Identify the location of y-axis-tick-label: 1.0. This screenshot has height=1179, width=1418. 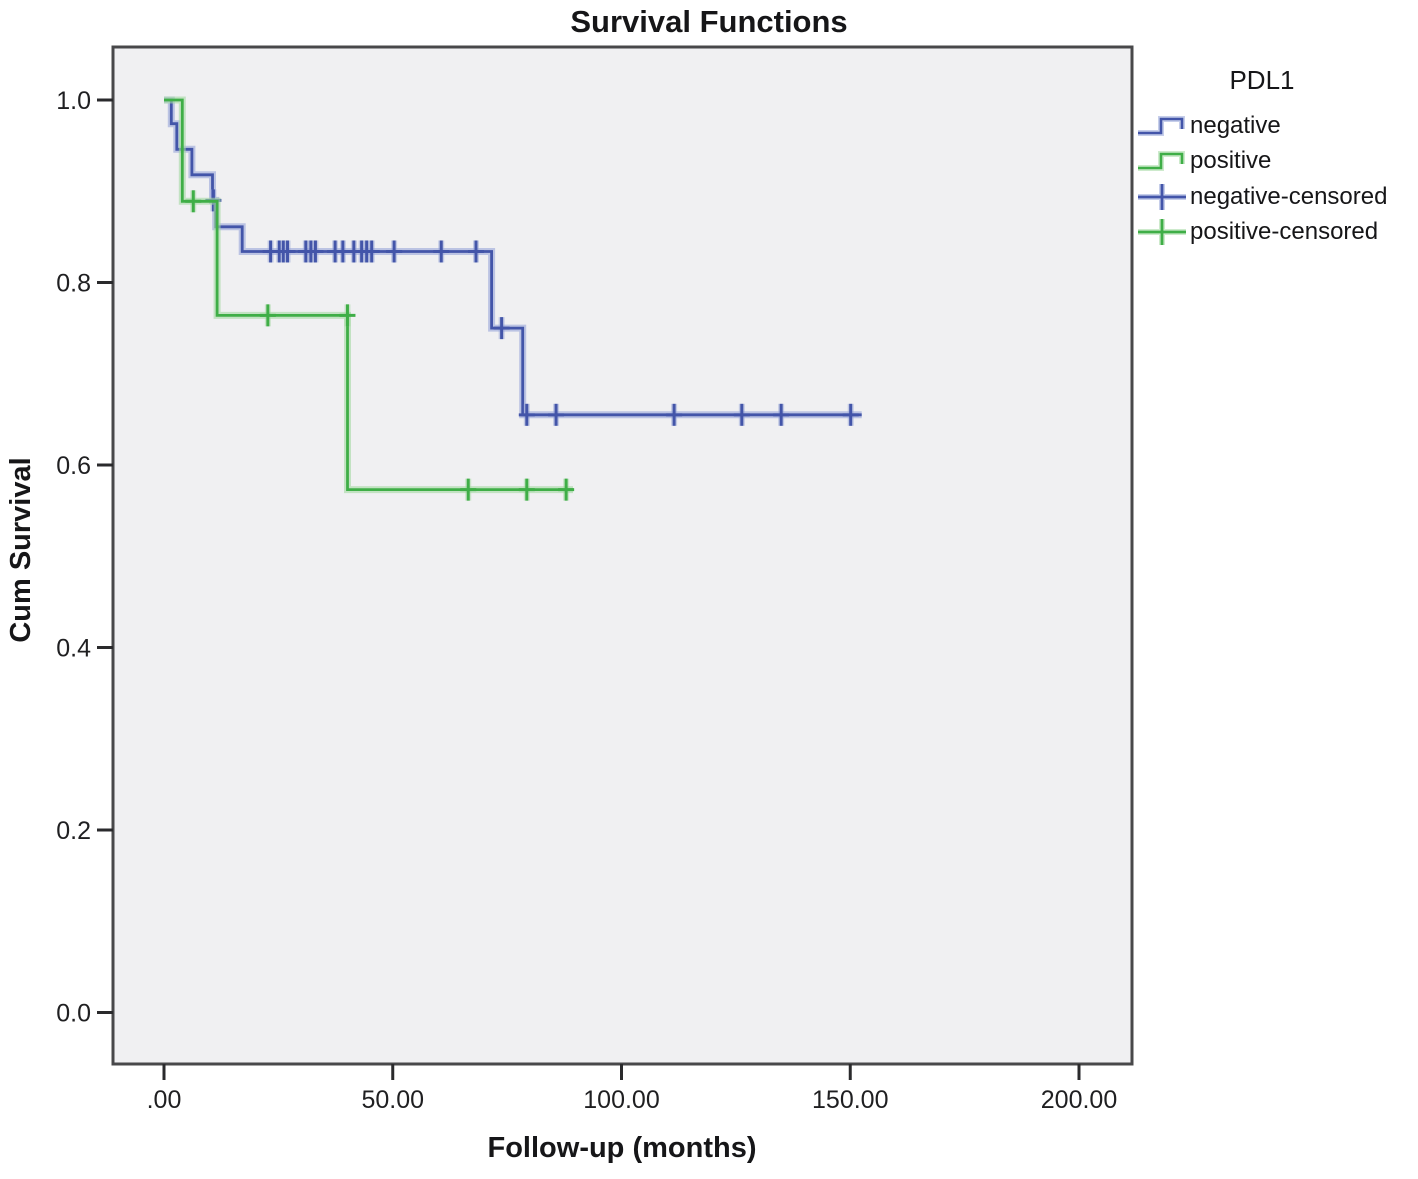
(73, 101).